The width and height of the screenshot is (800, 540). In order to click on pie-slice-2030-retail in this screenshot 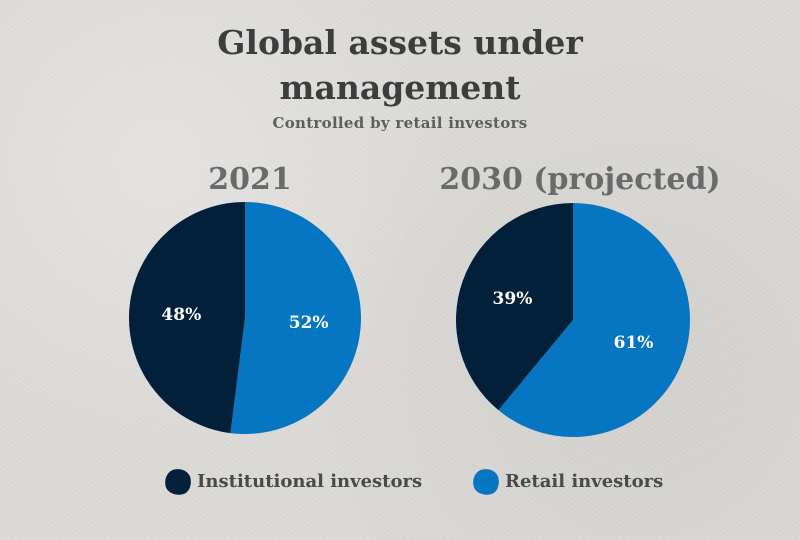, I will do `click(594, 320)`.